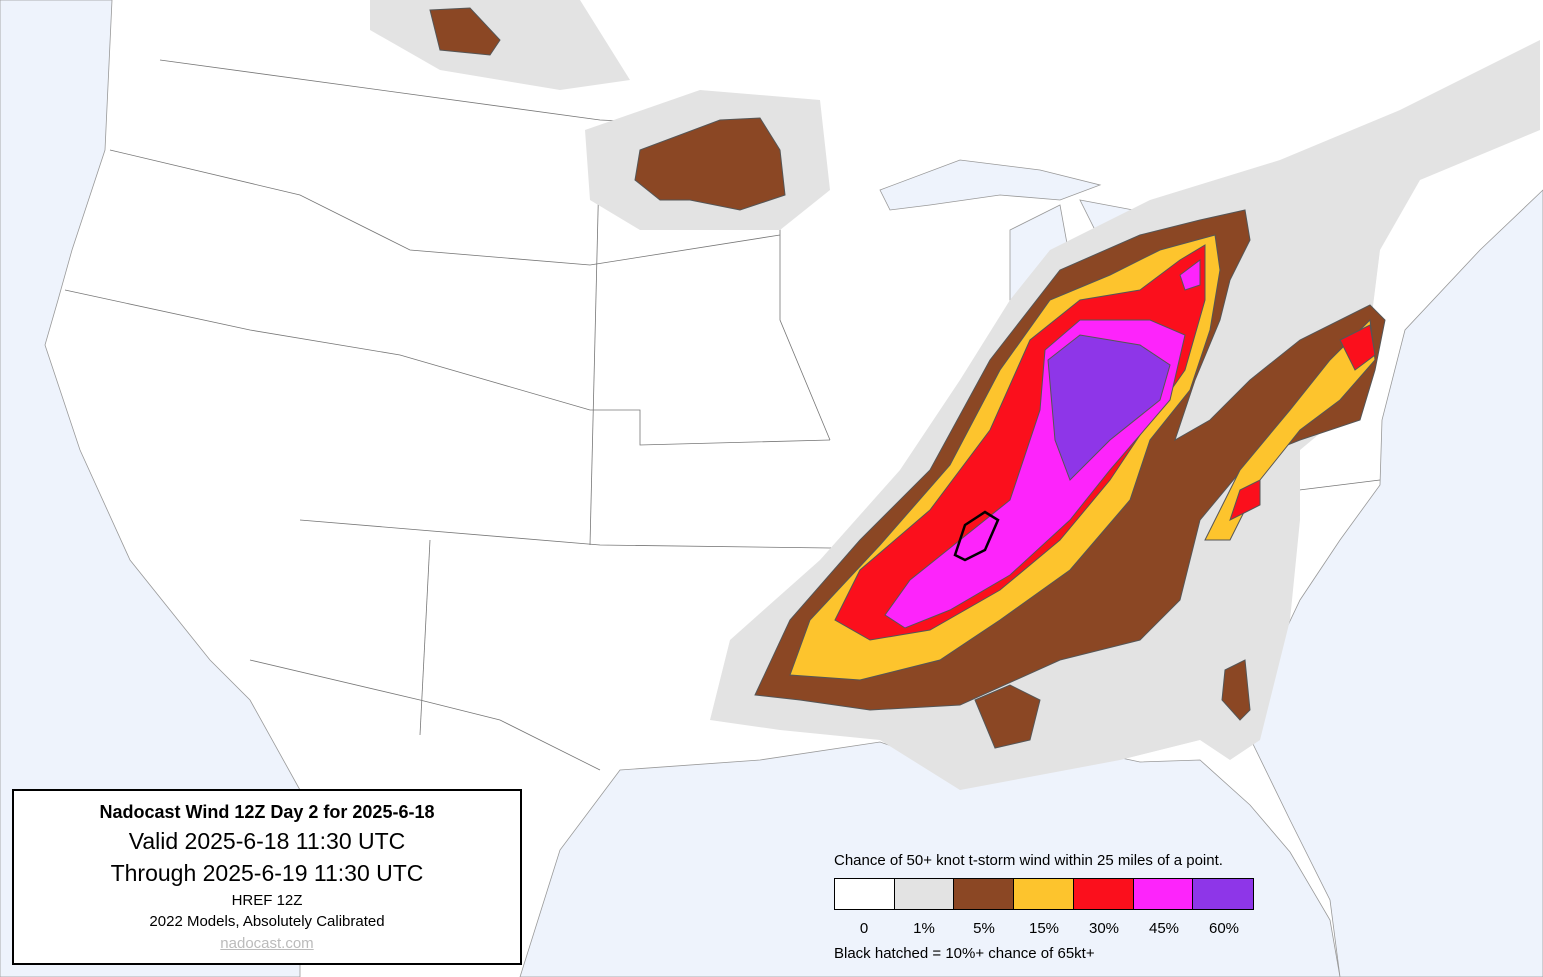  I want to click on legend-label: 60%, so click(1224, 928).